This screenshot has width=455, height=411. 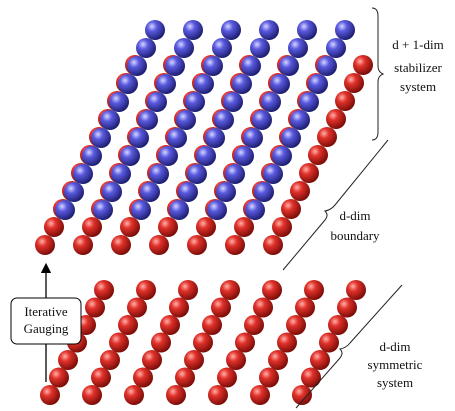 I want to click on label: d + 1-dim, so click(x=417, y=44).